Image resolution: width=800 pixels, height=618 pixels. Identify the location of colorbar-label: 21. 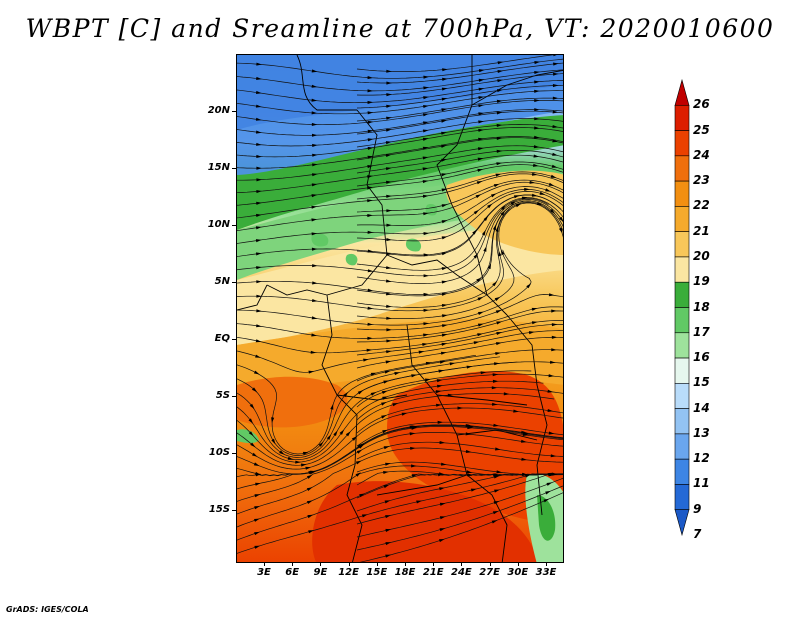
(701, 230).